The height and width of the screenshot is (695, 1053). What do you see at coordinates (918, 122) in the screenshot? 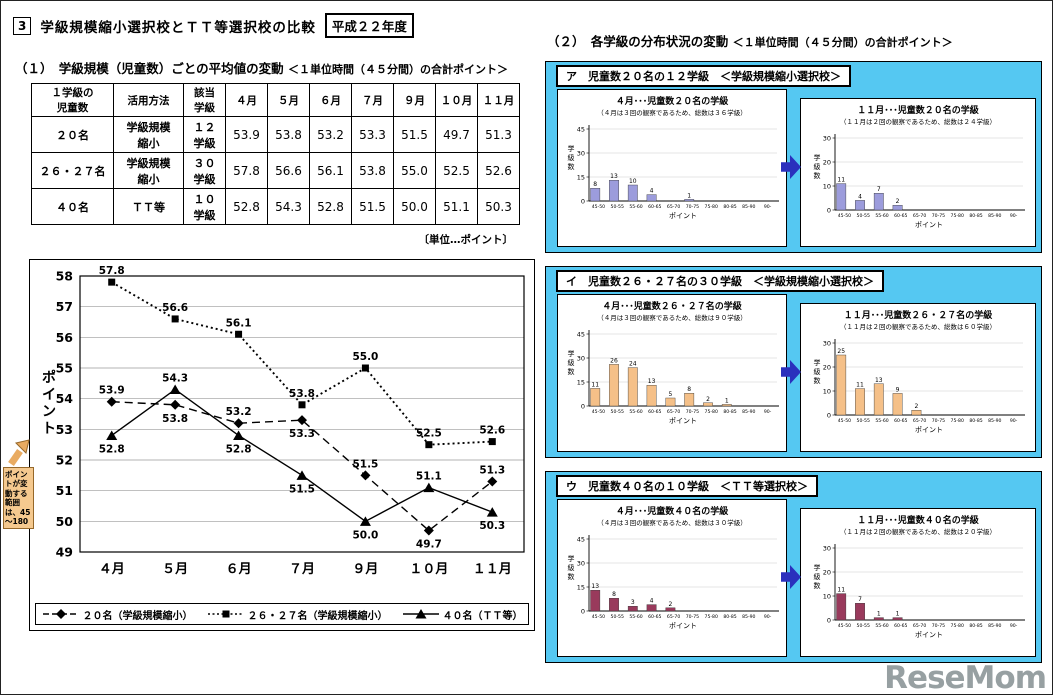
I see `bar-chart-subtitle: （１１月は２回の観察であるため、総数は２４学級）` at bounding box center [918, 122].